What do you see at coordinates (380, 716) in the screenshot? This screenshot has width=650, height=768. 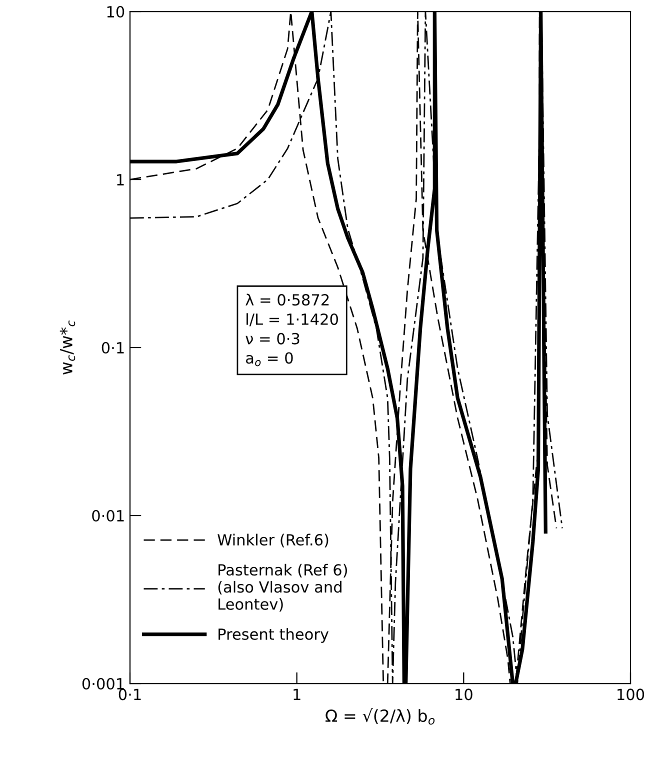 I see `x-axis-title: Ω = √(2/λ) b$_{o}$` at bounding box center [380, 716].